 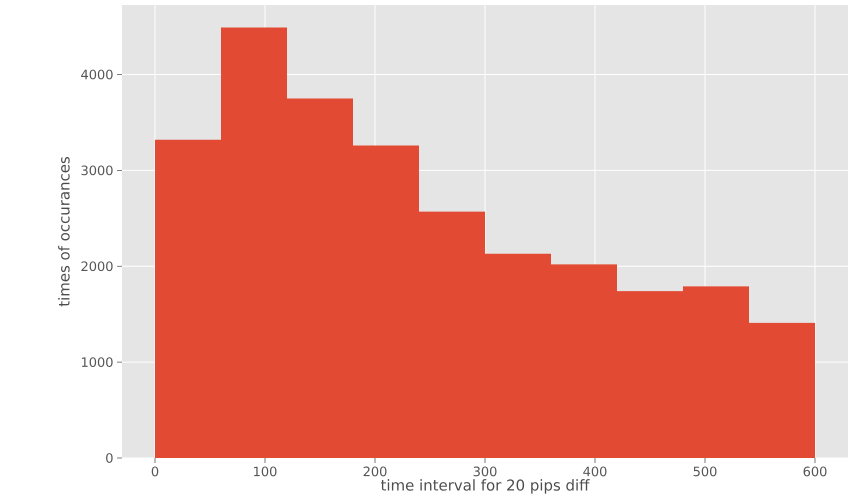 I want to click on x-tick-label: 600, so click(x=815, y=471).